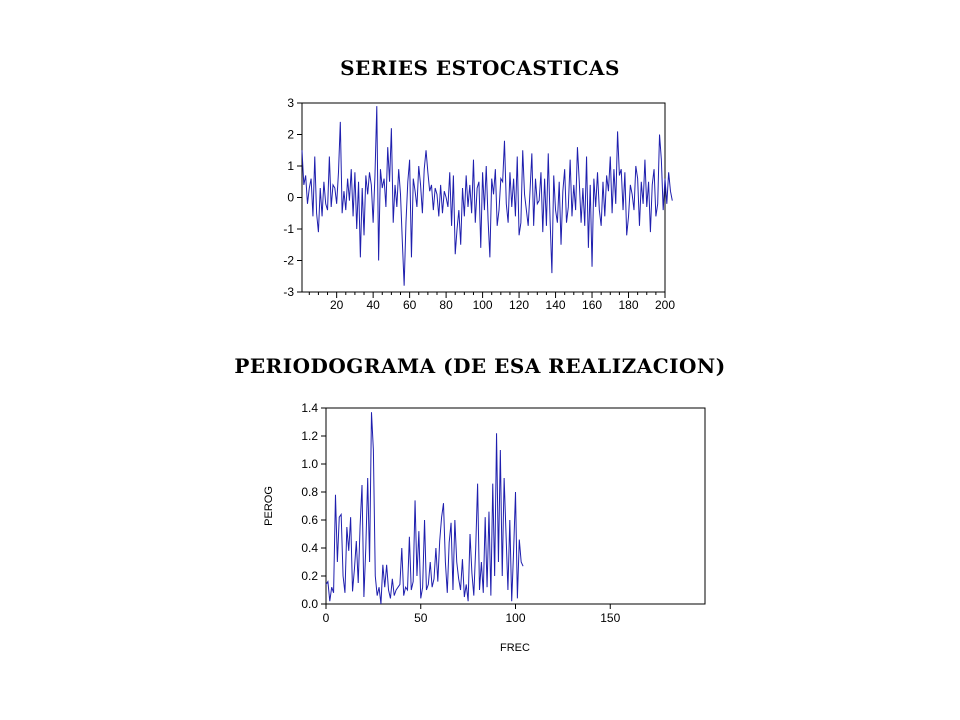  What do you see at coordinates (290, 103) in the screenshot?
I see `y-tick-label: 3` at bounding box center [290, 103].